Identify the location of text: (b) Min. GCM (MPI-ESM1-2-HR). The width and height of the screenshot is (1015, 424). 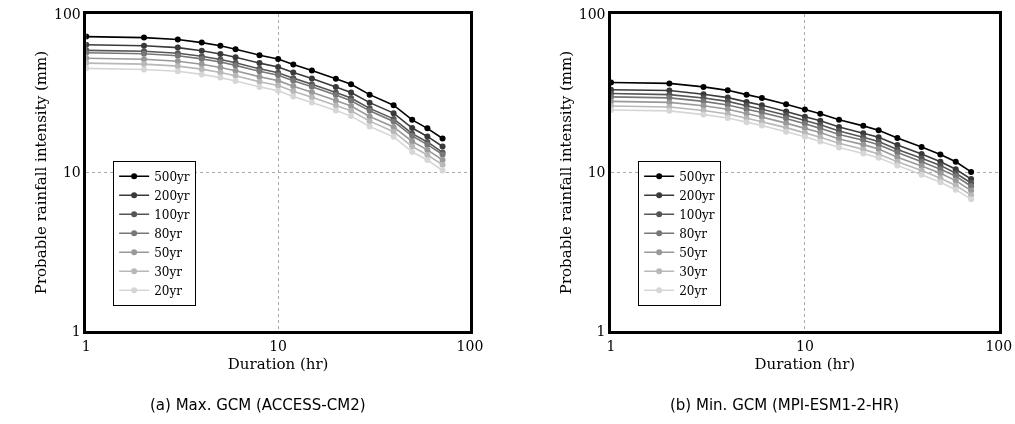
(785, 405).